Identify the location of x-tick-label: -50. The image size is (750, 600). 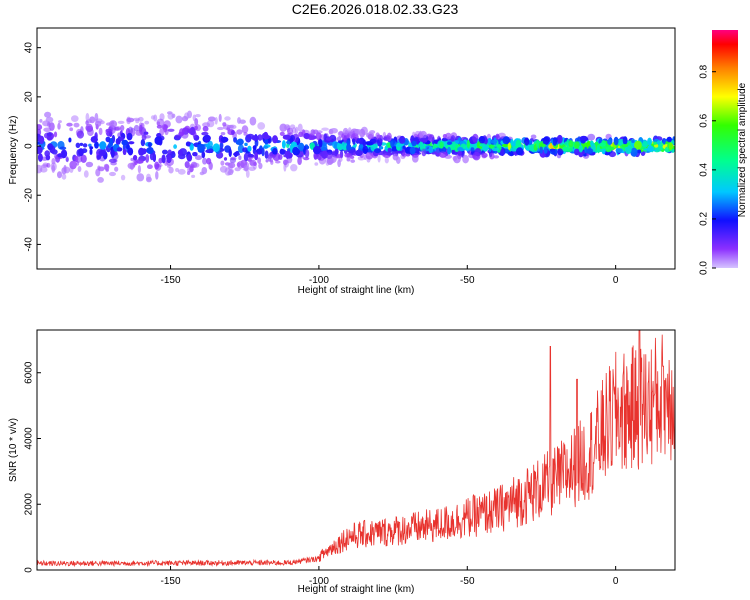
(467, 280).